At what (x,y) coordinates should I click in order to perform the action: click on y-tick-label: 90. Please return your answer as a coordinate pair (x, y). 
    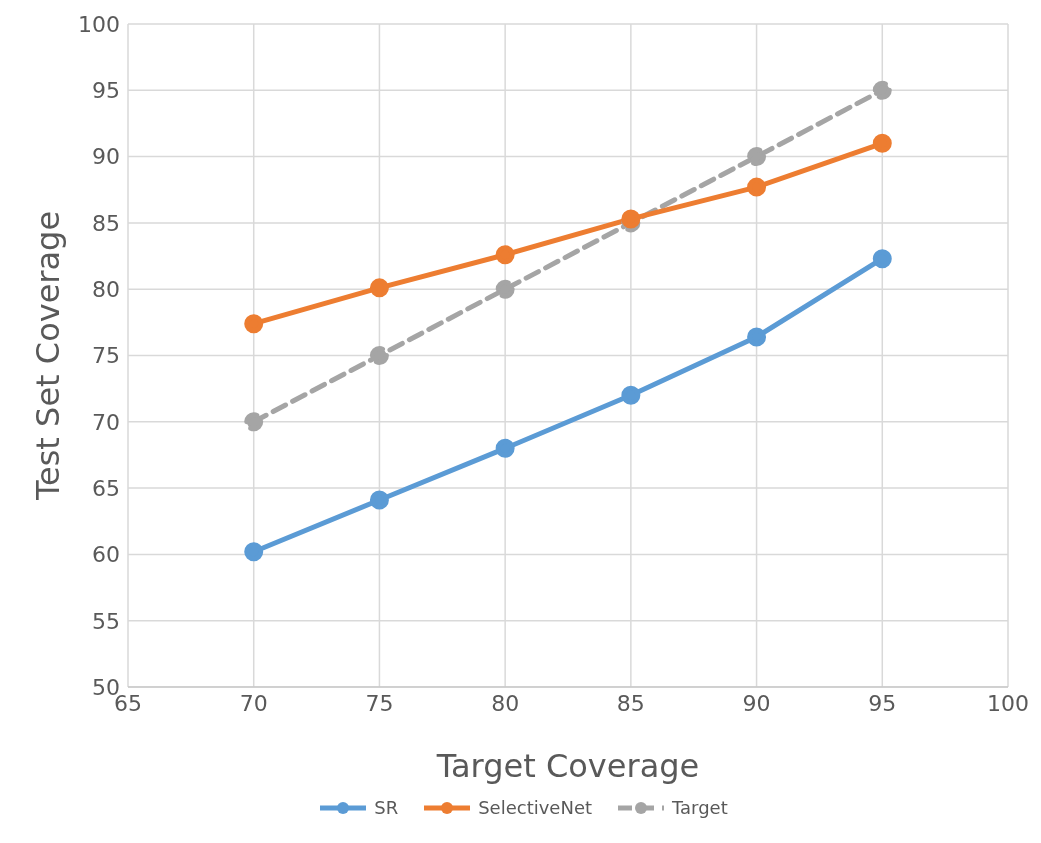
    Looking at the image, I should click on (106, 157).